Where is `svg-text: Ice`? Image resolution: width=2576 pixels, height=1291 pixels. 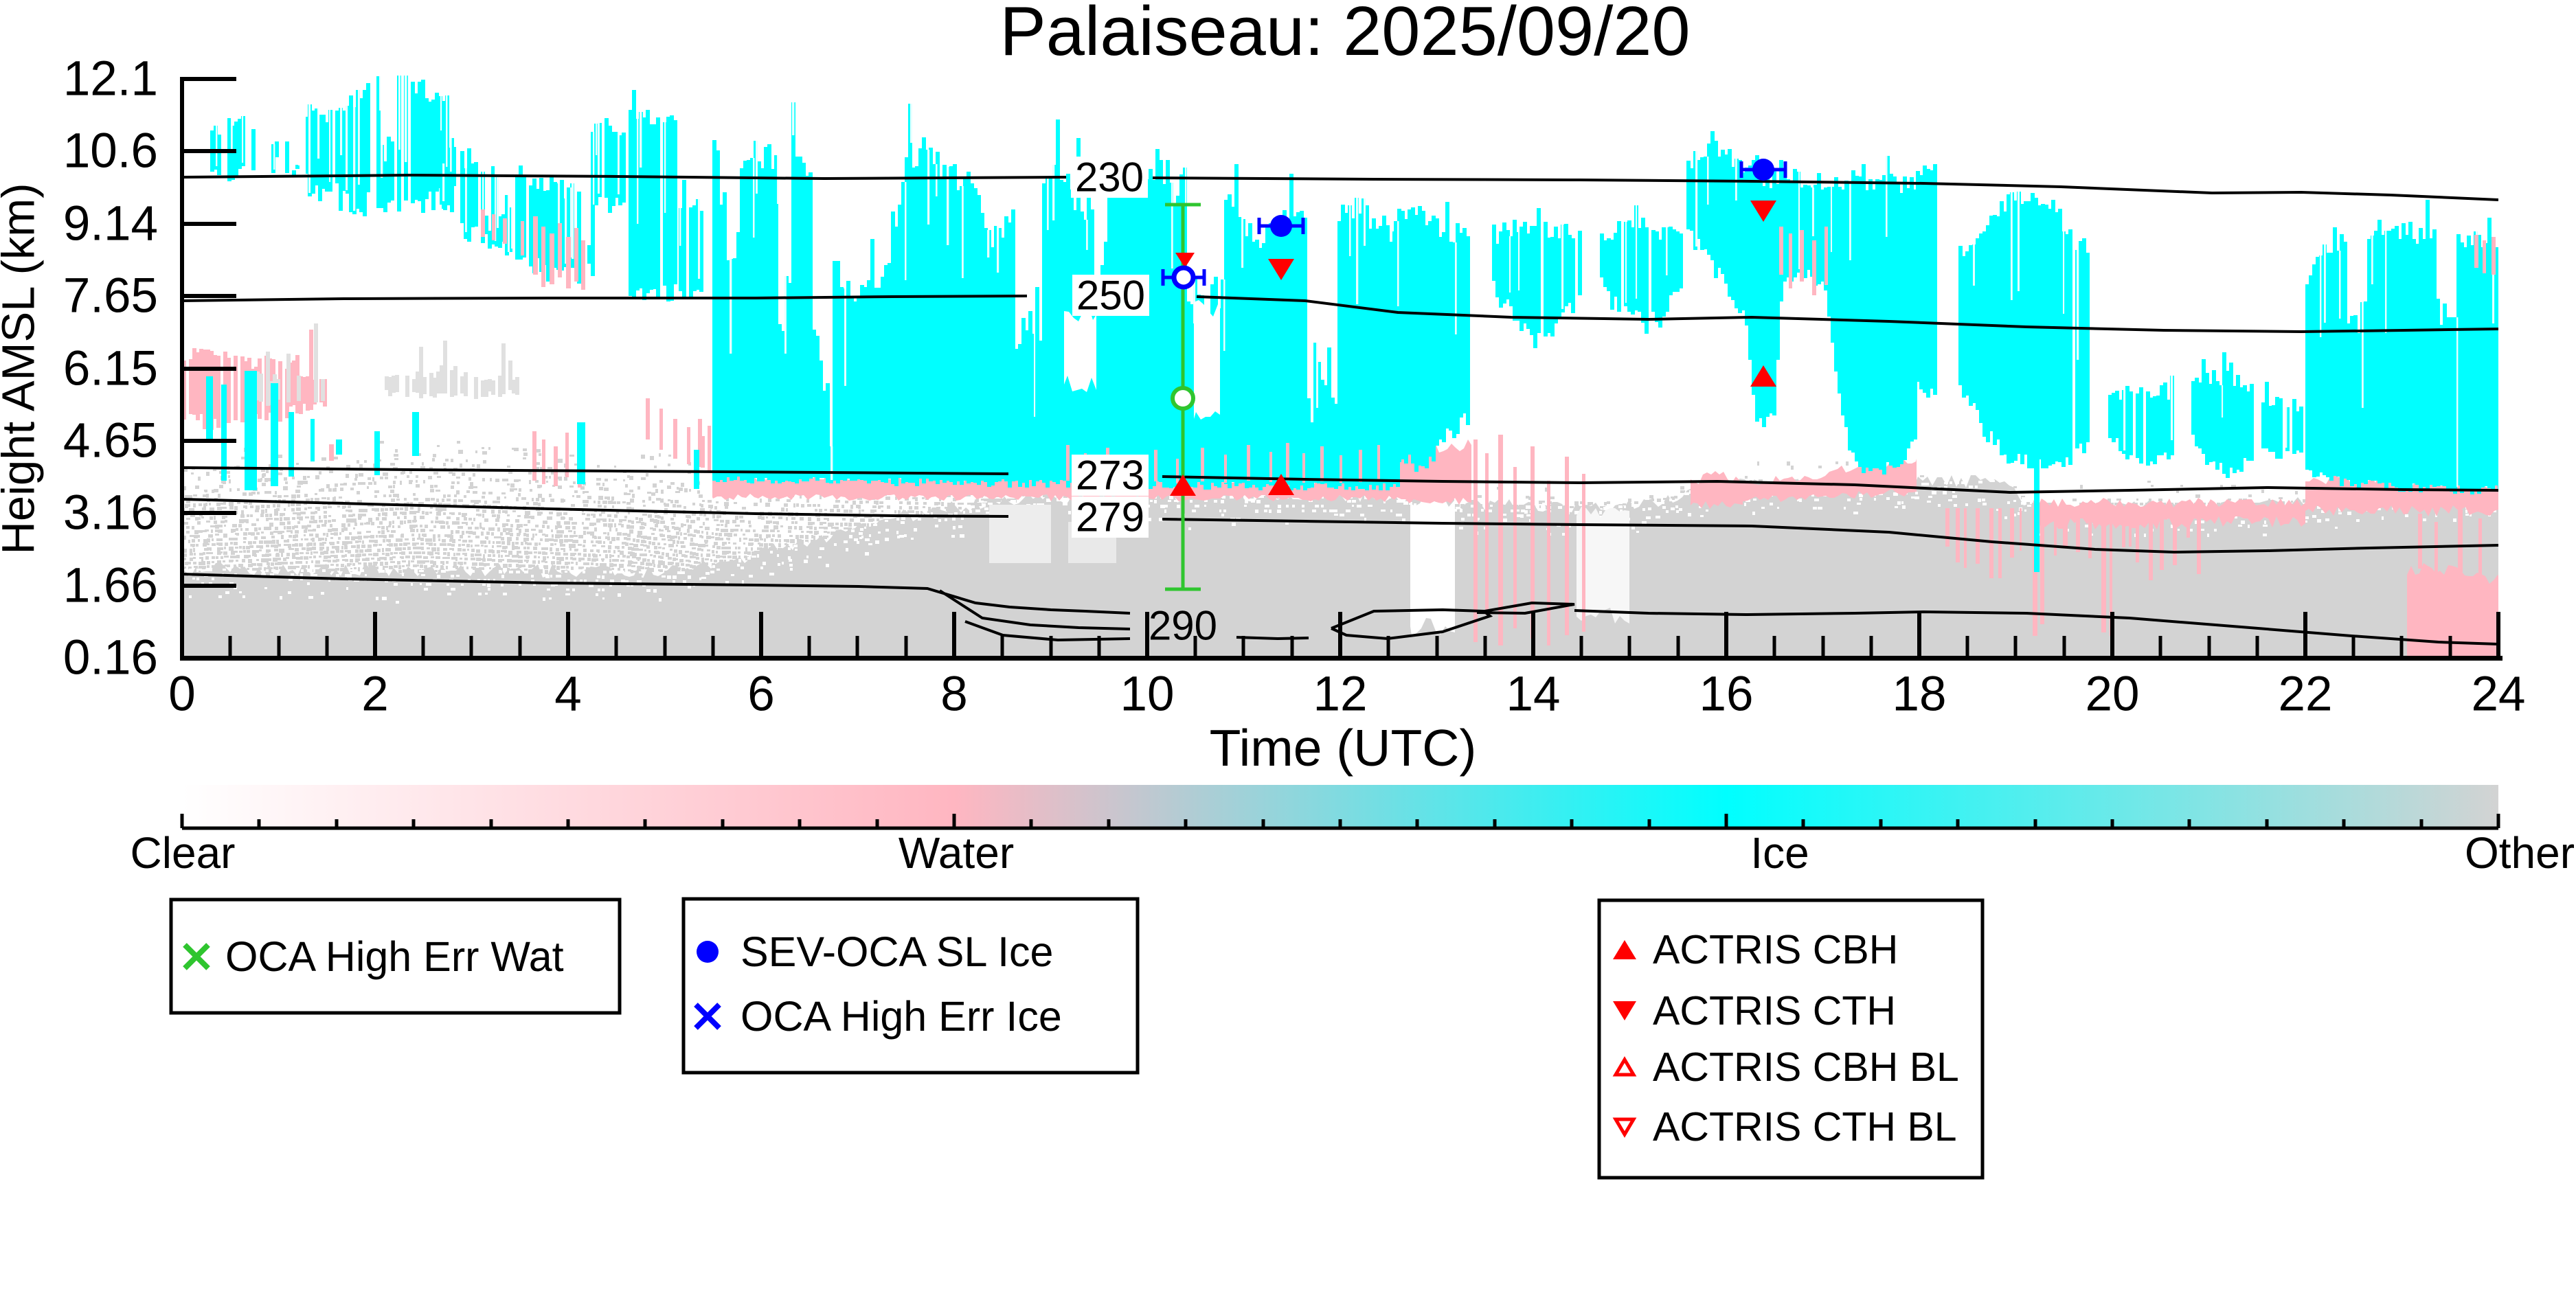
svg-text: Ice is located at coordinates (1779, 853).